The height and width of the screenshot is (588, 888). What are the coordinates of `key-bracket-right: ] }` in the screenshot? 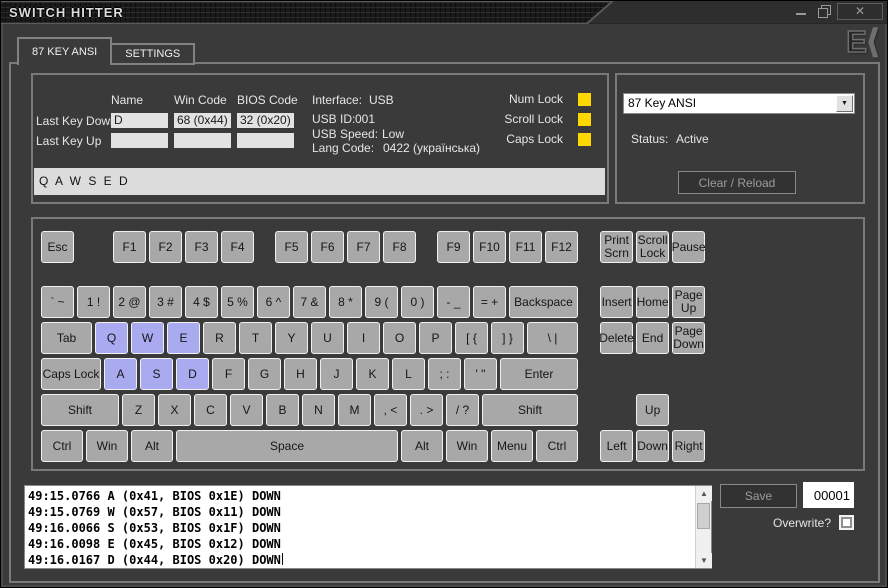 It's located at (507, 338).